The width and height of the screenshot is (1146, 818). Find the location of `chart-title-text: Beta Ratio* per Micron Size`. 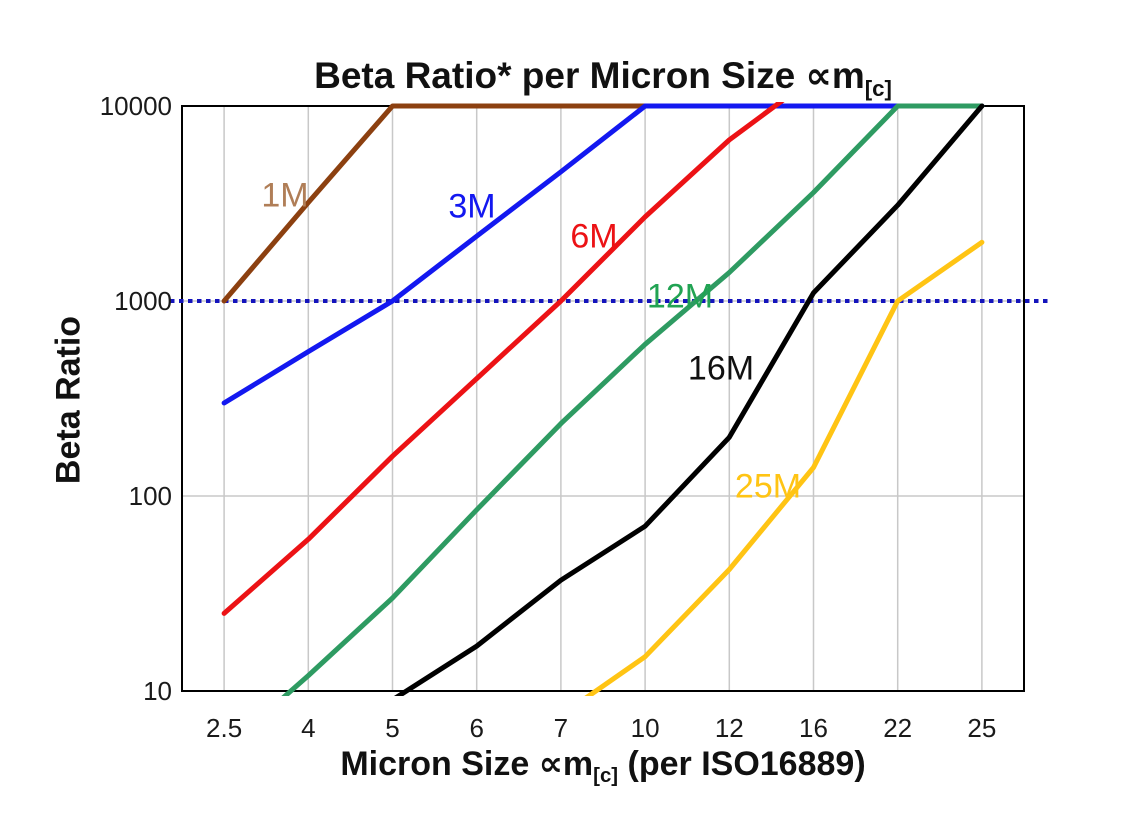

chart-title-text: Beta Ratio* per Micron Size is located at coordinates (560, 75).